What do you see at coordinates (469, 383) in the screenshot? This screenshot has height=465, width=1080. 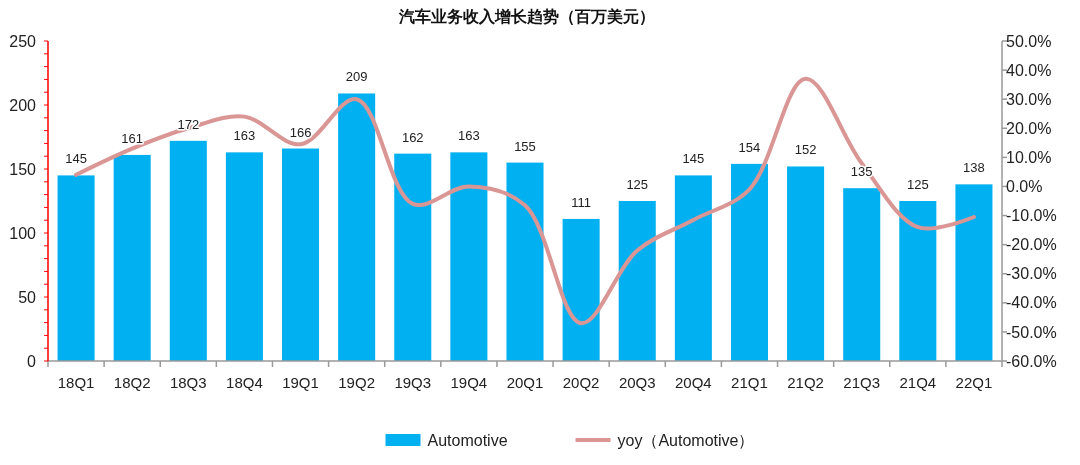 I see `x-tick-label: 19Q4` at bounding box center [469, 383].